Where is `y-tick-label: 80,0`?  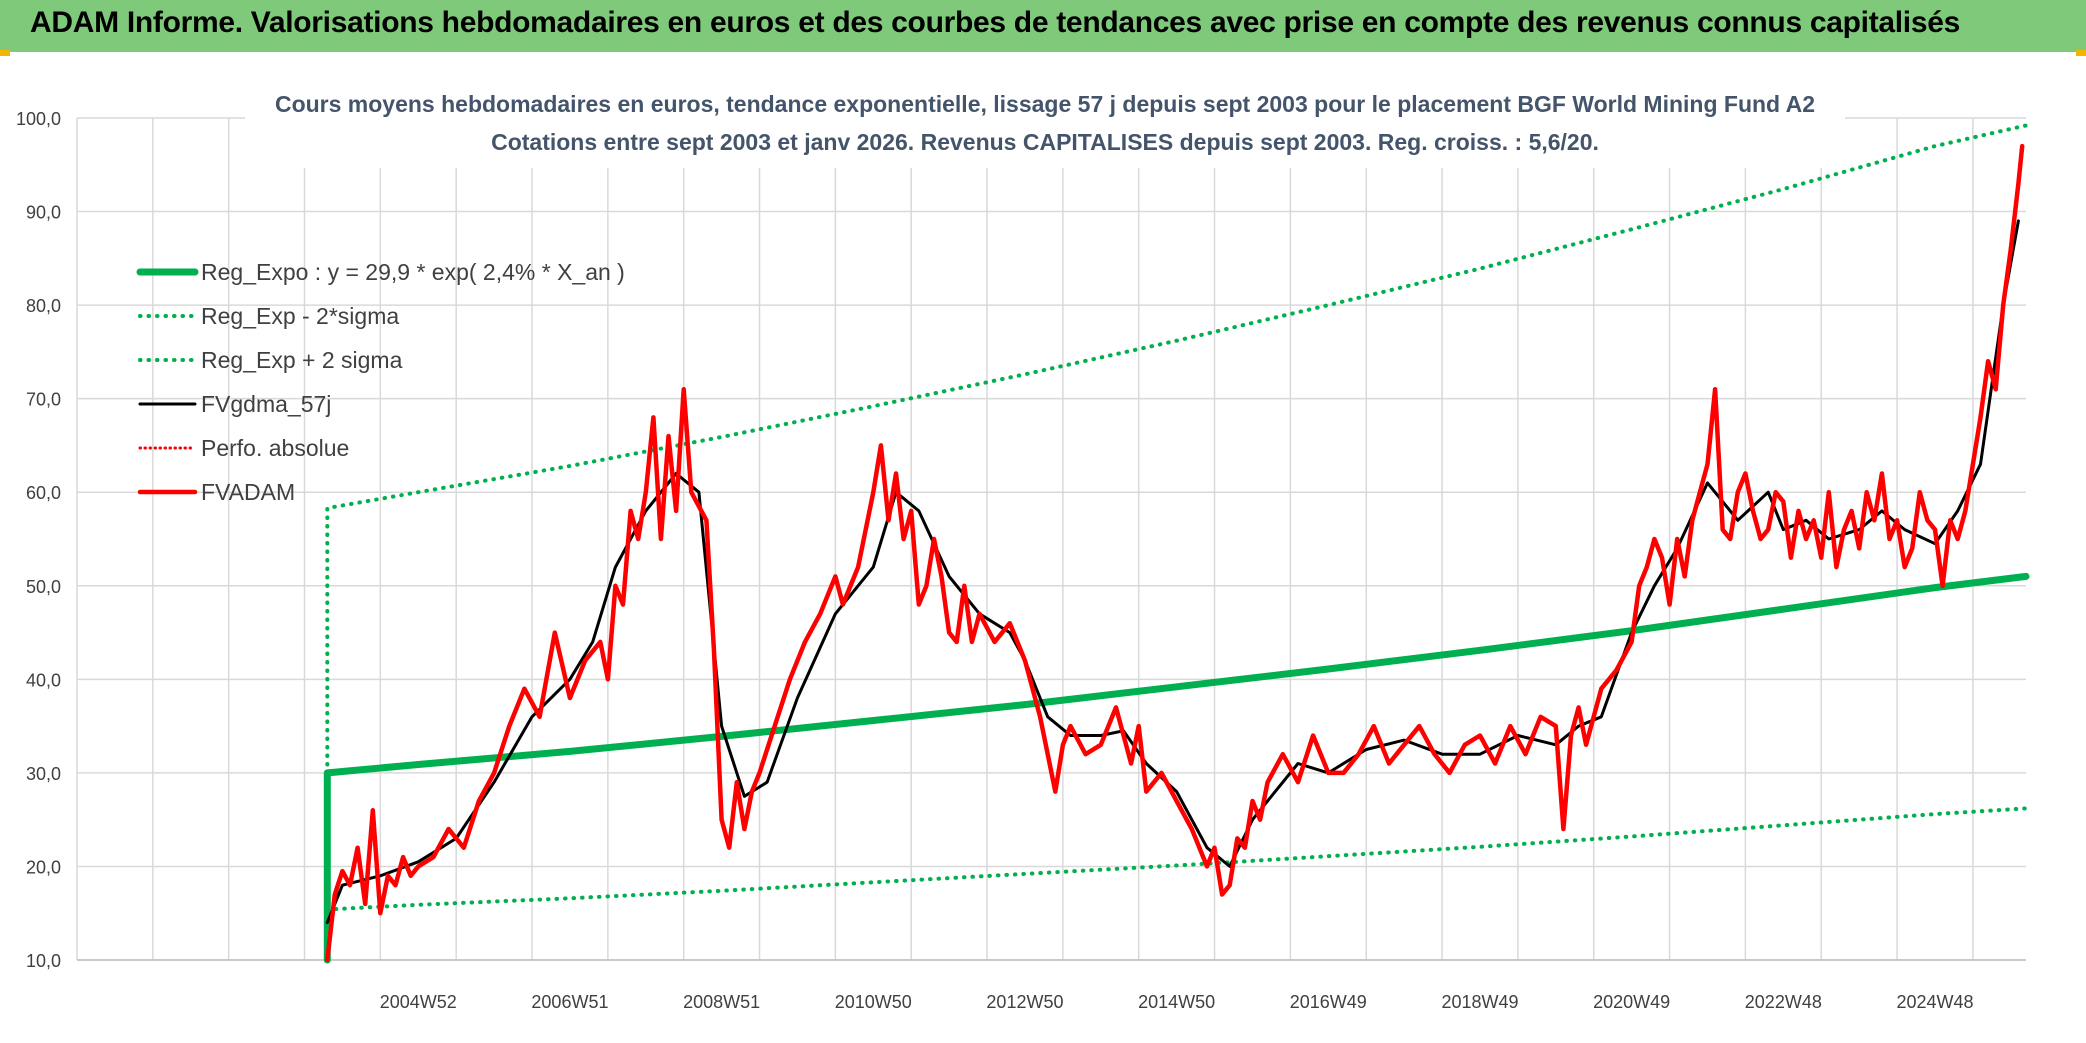 y-tick-label: 80,0 is located at coordinates (43, 306).